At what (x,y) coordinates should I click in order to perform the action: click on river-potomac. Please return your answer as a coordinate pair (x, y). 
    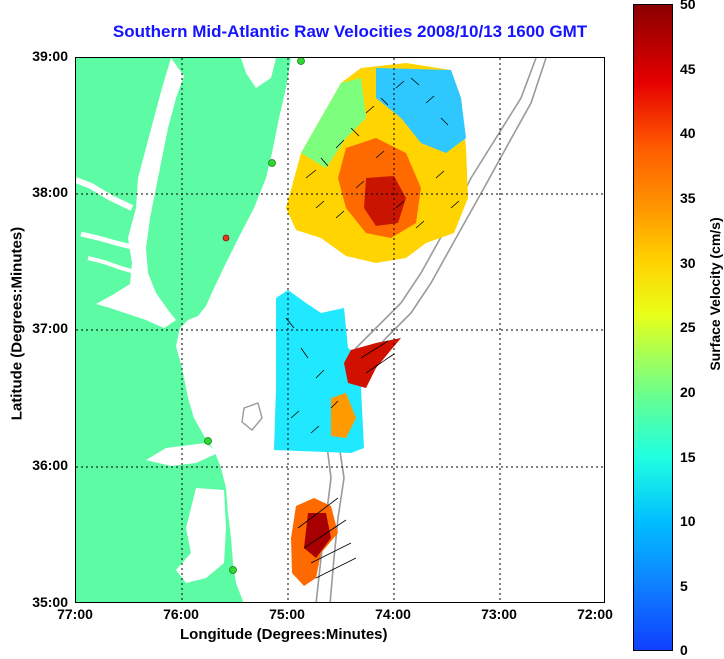
    Looking at the image, I should click on (105, 194).